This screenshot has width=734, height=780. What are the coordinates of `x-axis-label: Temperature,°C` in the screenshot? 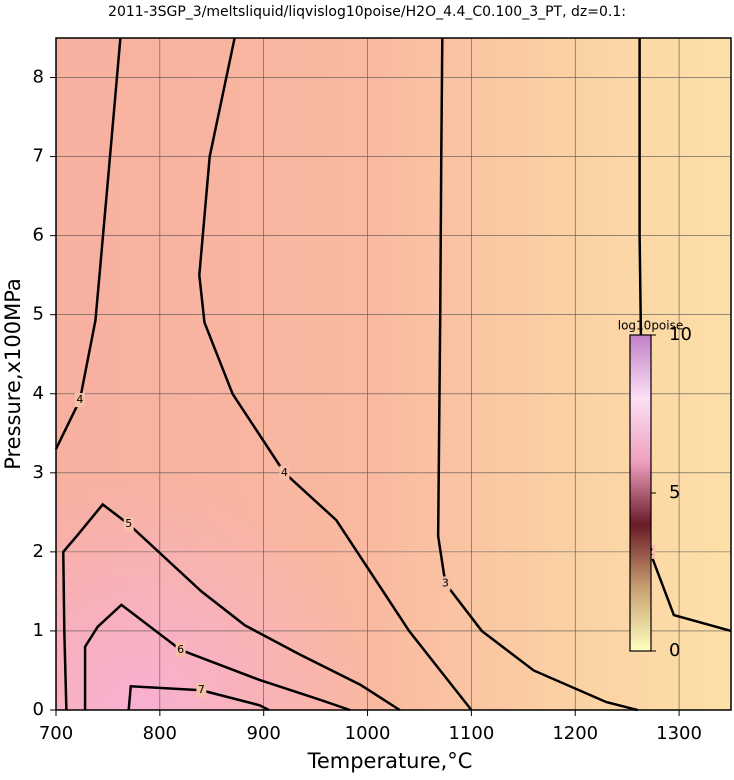 It's located at (390, 761).